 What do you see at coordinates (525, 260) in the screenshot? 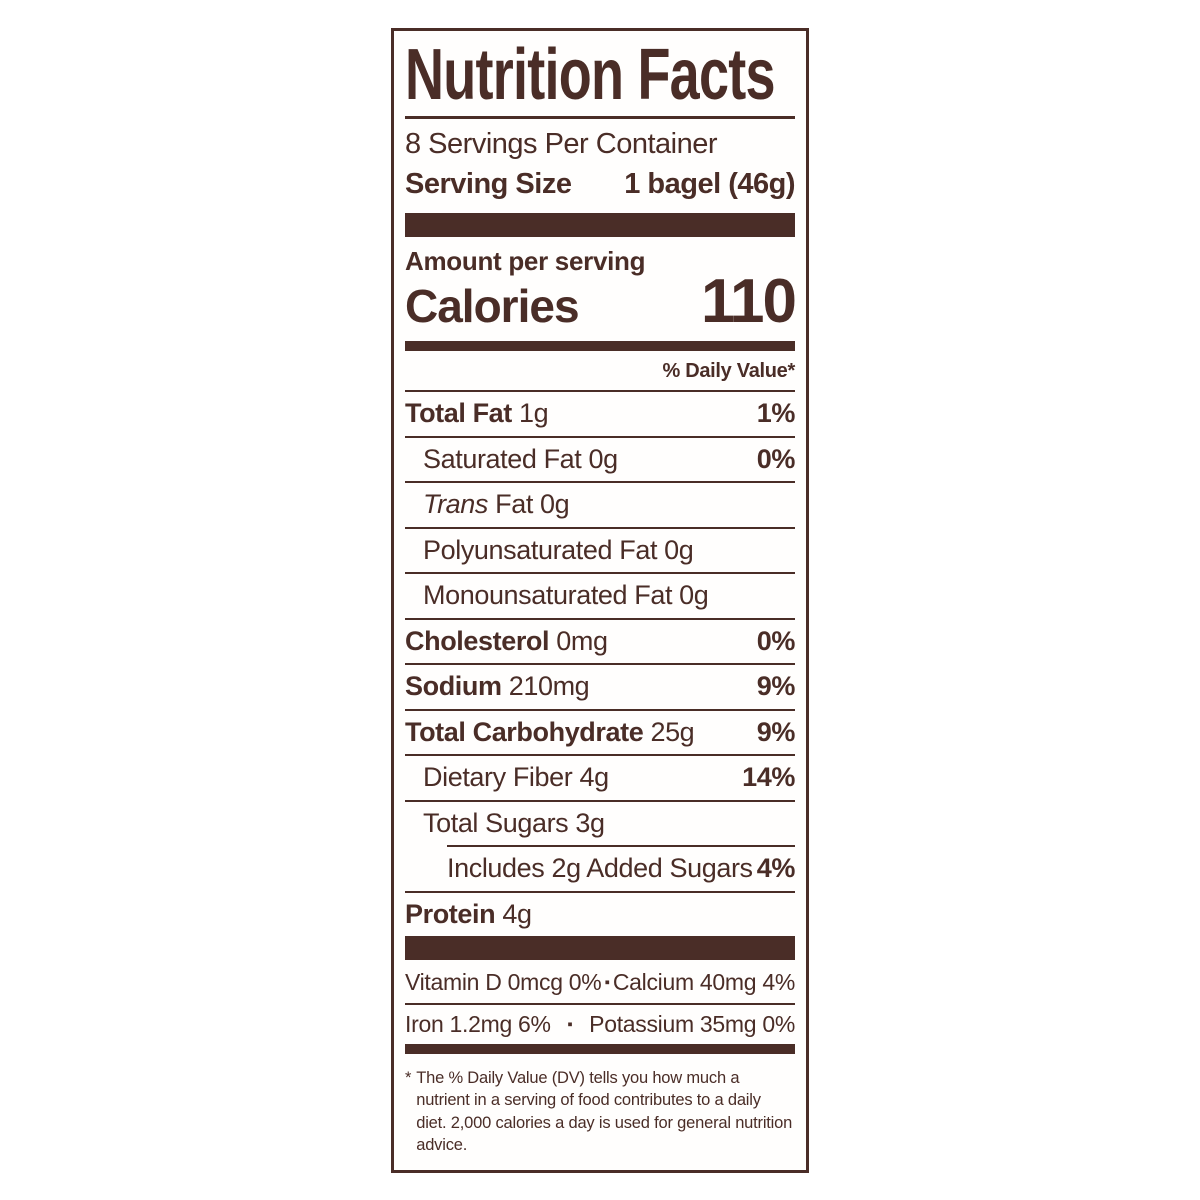
I see `amount-per-serving-label: Amount per serving` at bounding box center [525, 260].